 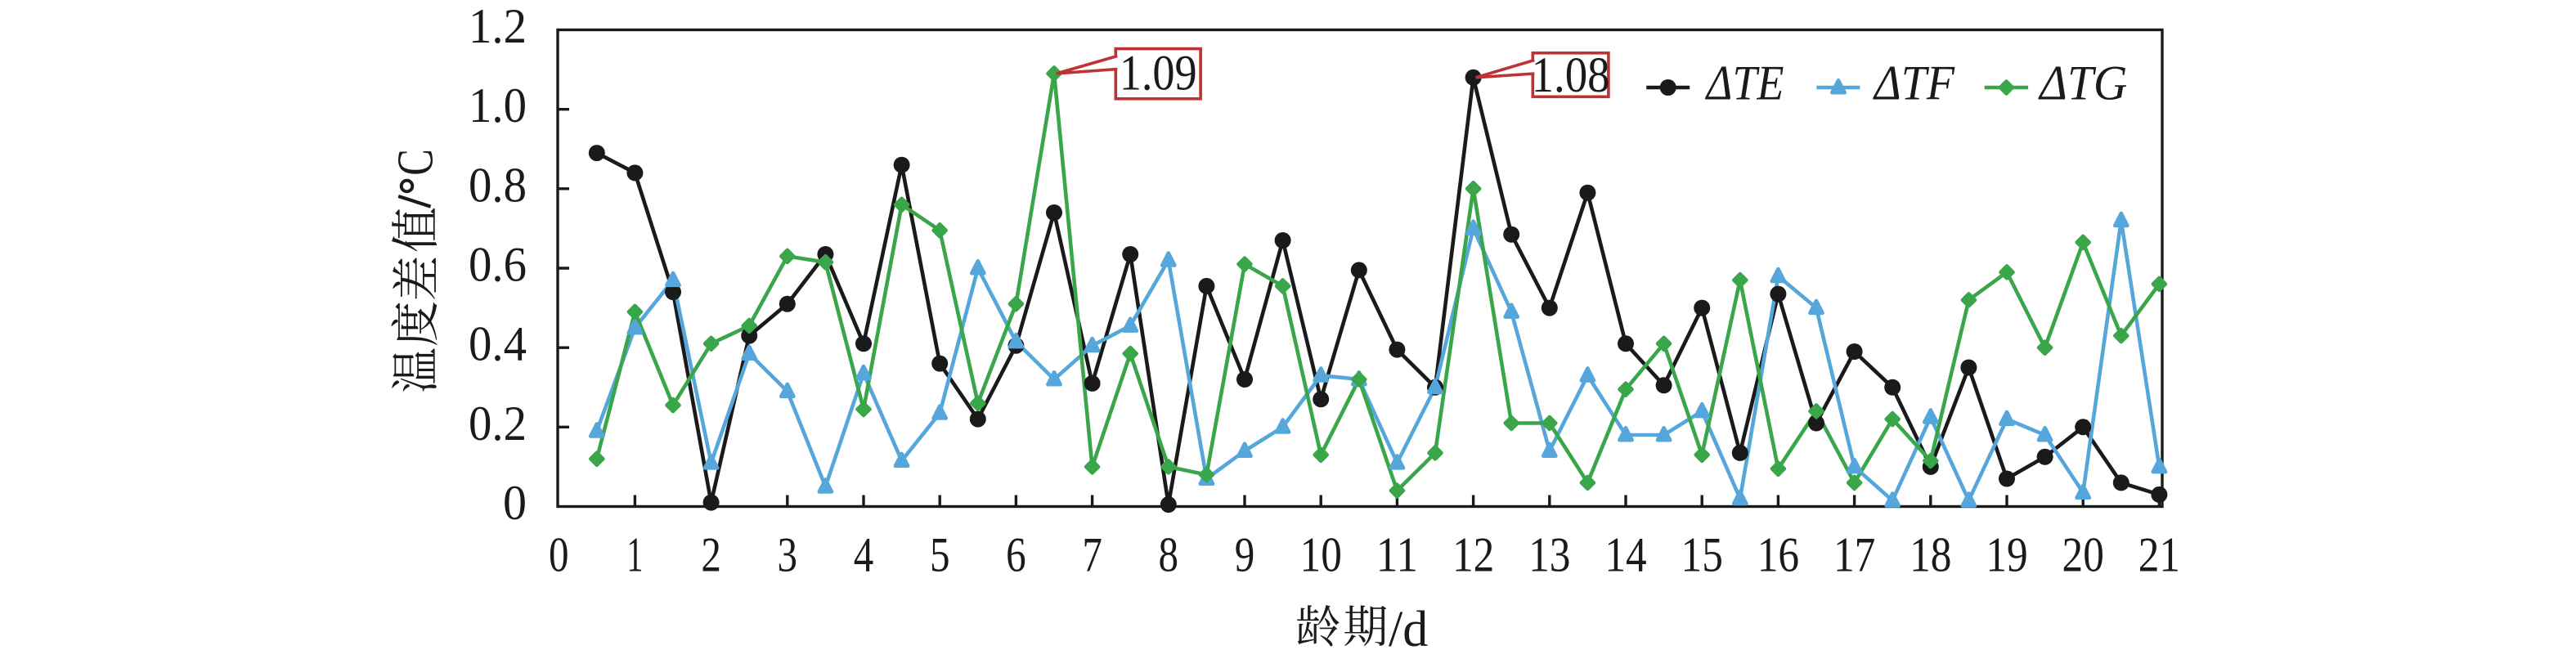 I want to click on svg-text: 13, so click(x=1549, y=555).